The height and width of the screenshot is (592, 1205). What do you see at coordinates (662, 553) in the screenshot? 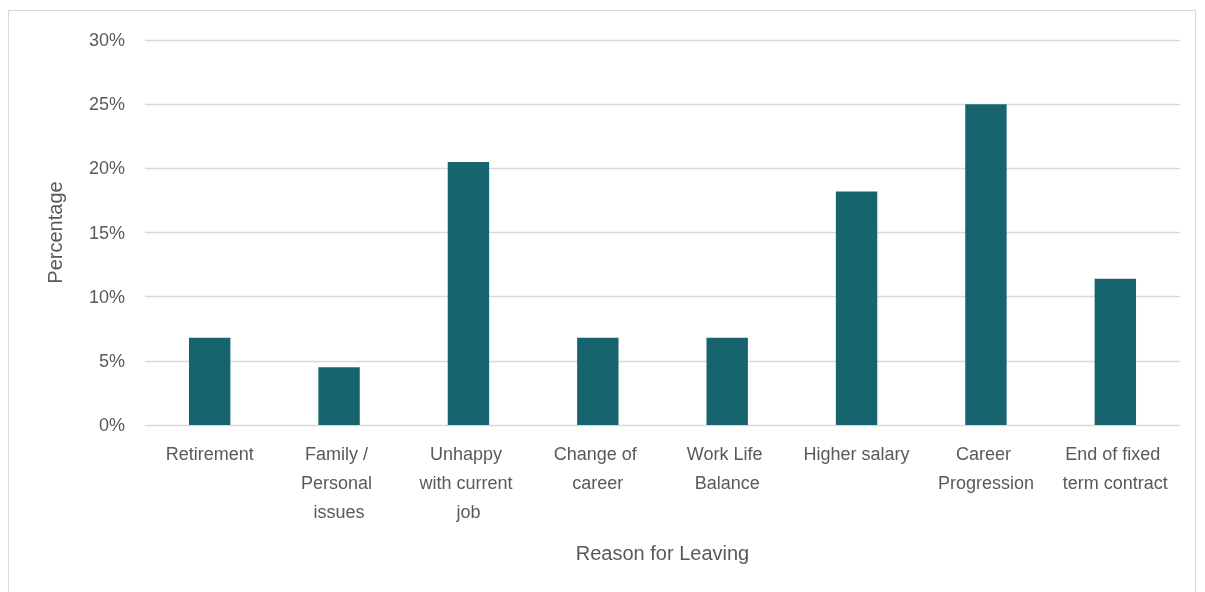
I see `x-axis-title: Reason for Leaving` at bounding box center [662, 553].